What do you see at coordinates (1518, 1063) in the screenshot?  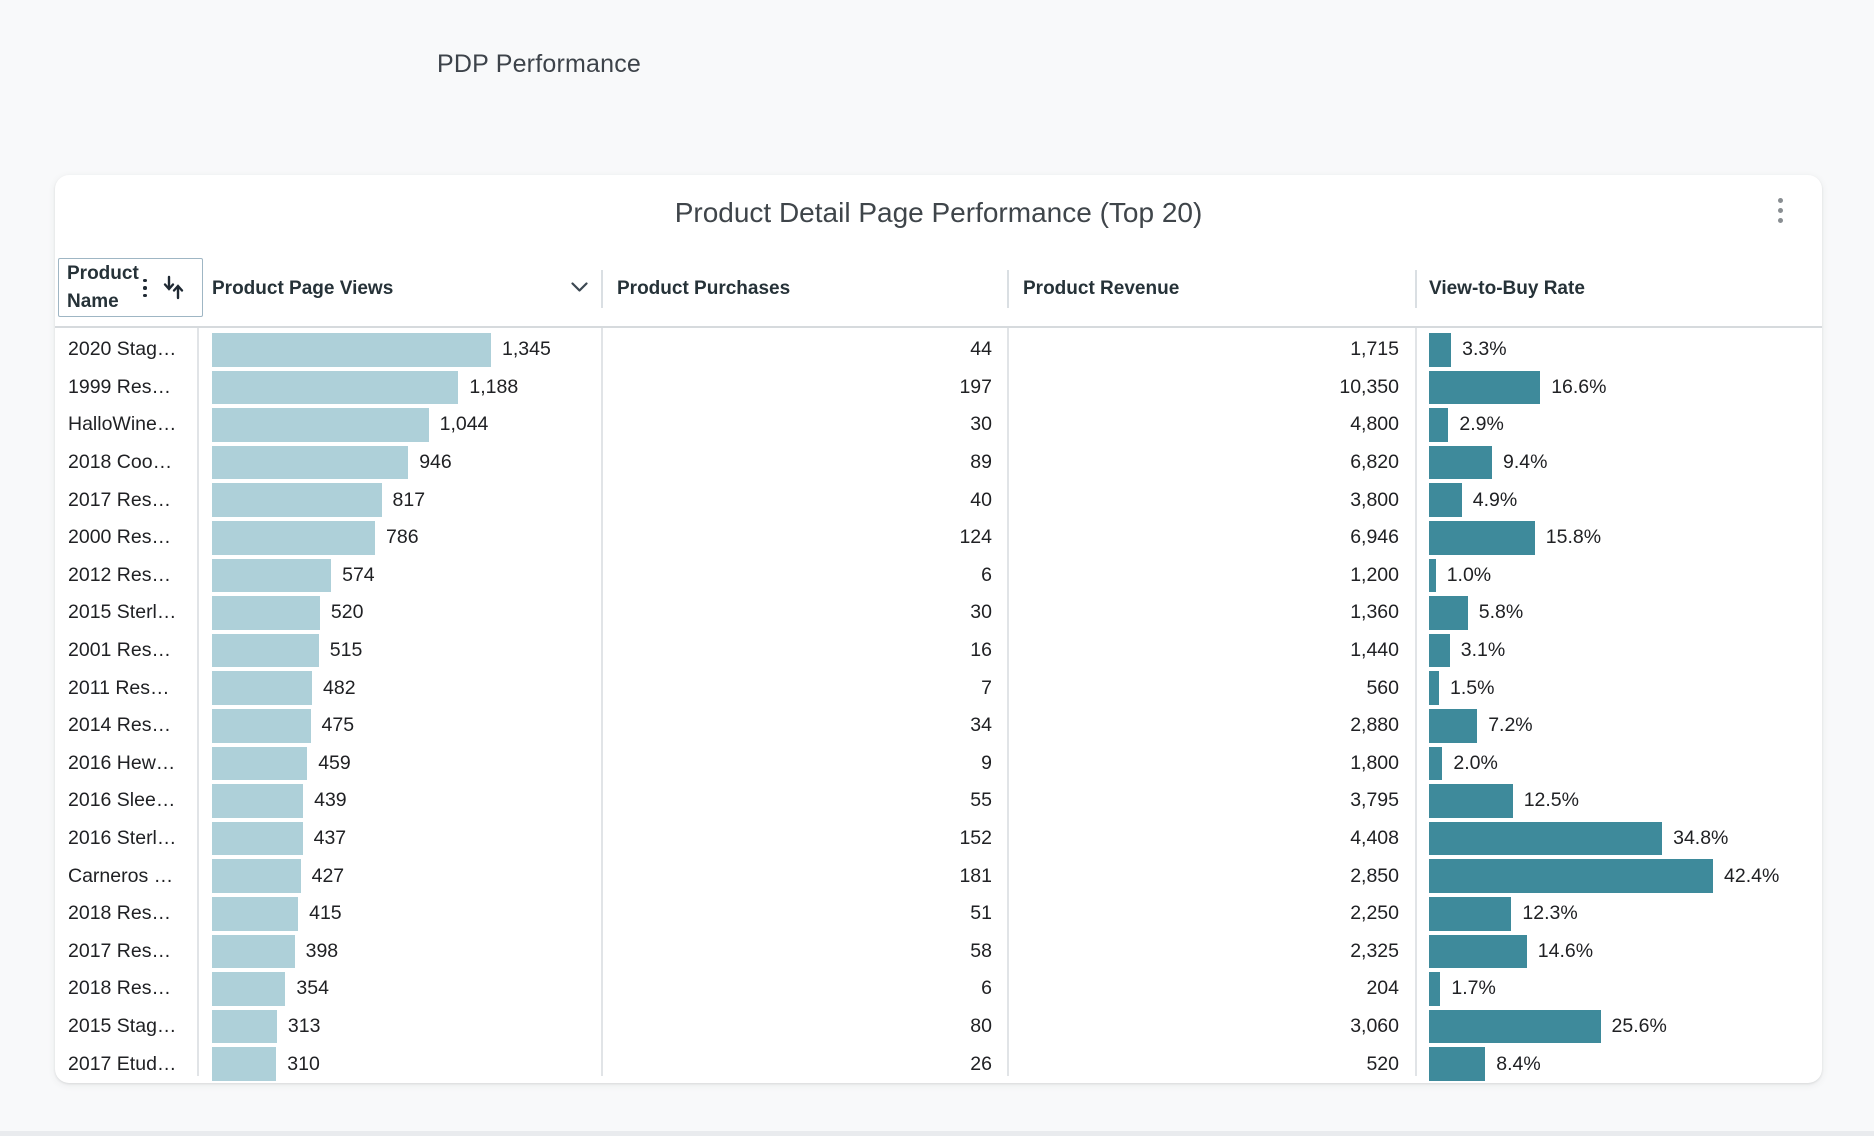 I see `view-to-buy-value: 8.4%` at bounding box center [1518, 1063].